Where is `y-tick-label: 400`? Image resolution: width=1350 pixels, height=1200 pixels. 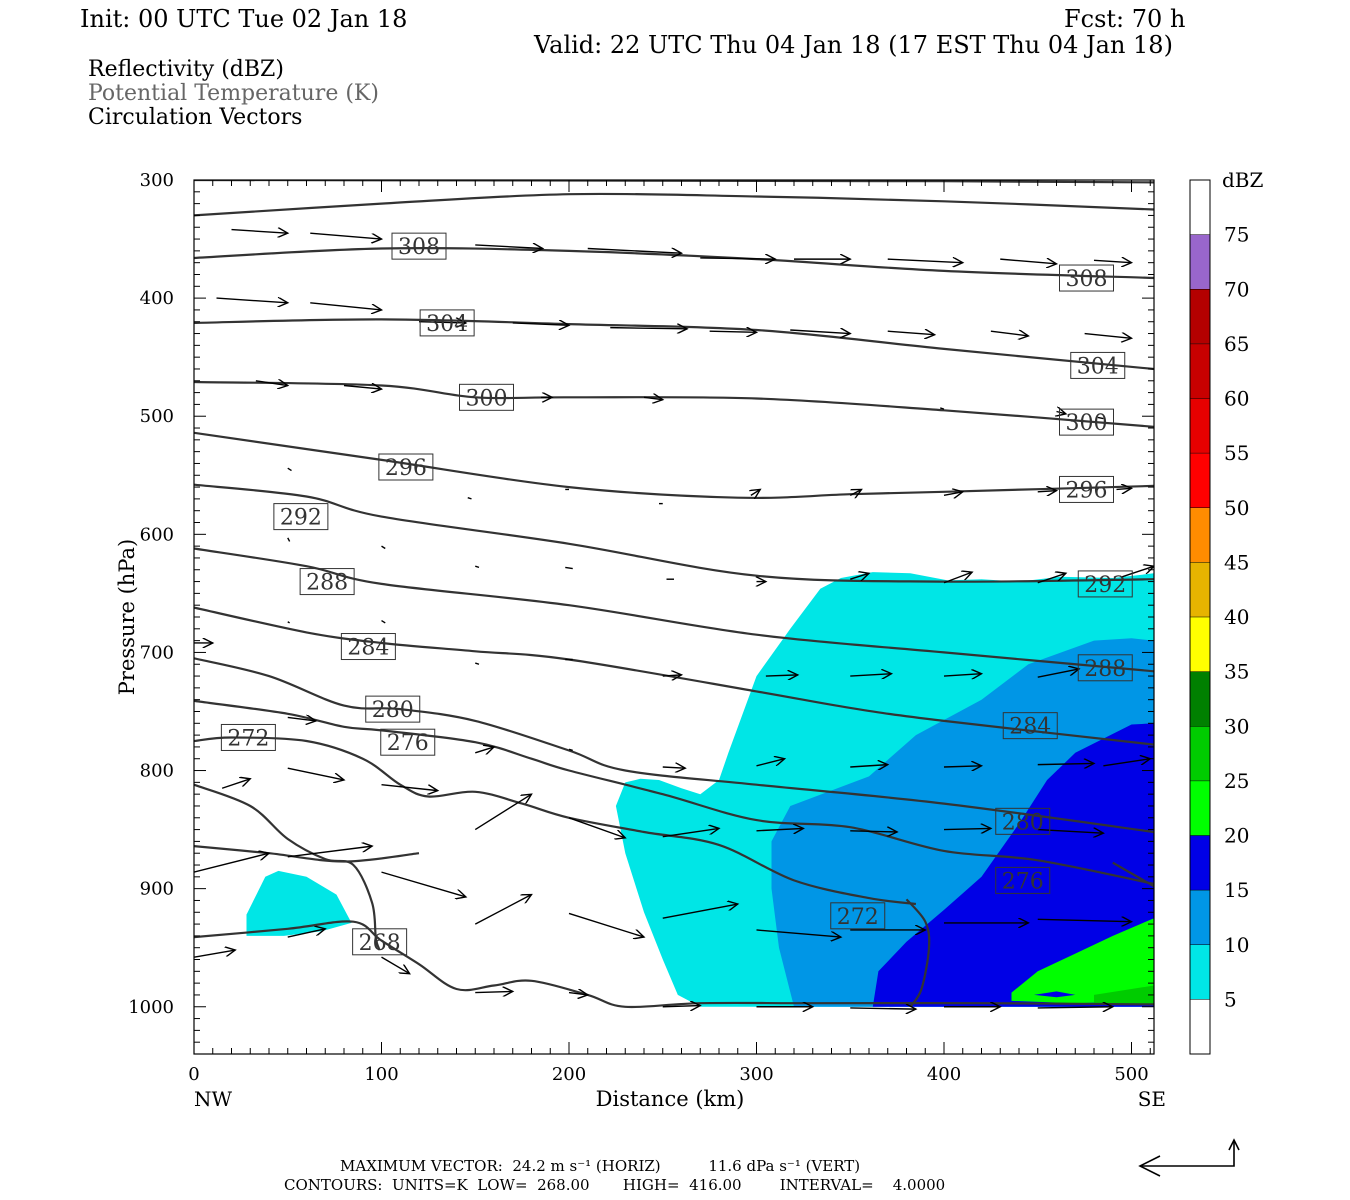 y-tick-label: 400 is located at coordinates (157, 298).